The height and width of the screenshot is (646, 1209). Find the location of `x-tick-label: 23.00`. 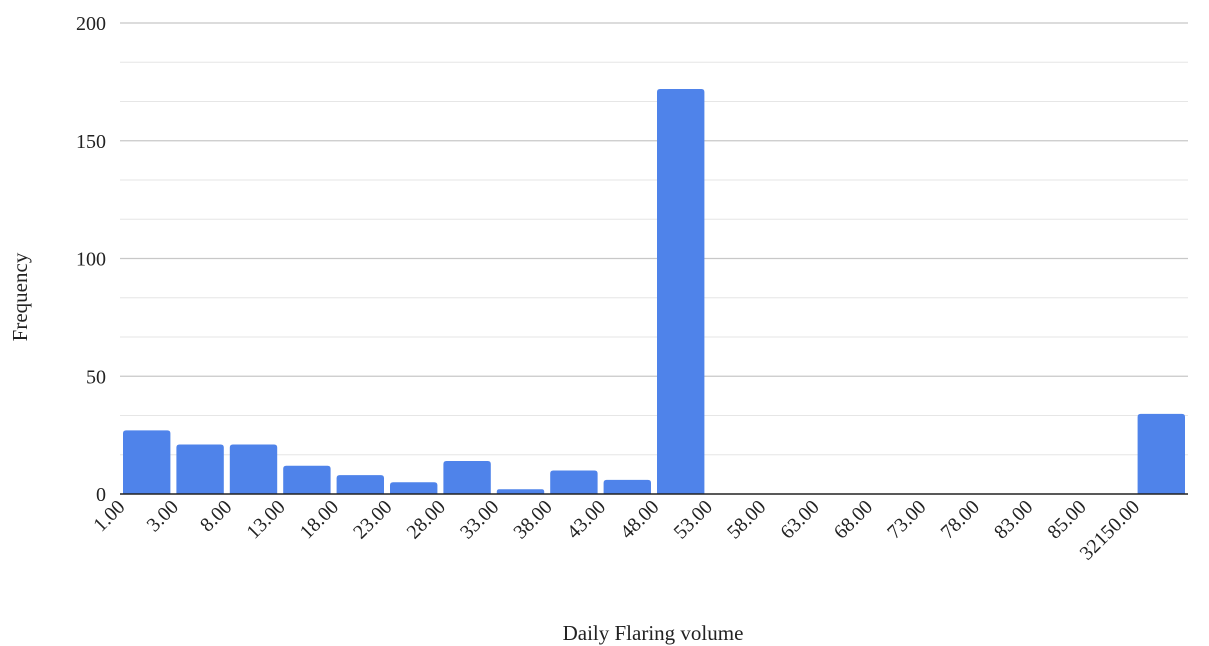

x-tick-label: 23.00 is located at coordinates (372, 519).